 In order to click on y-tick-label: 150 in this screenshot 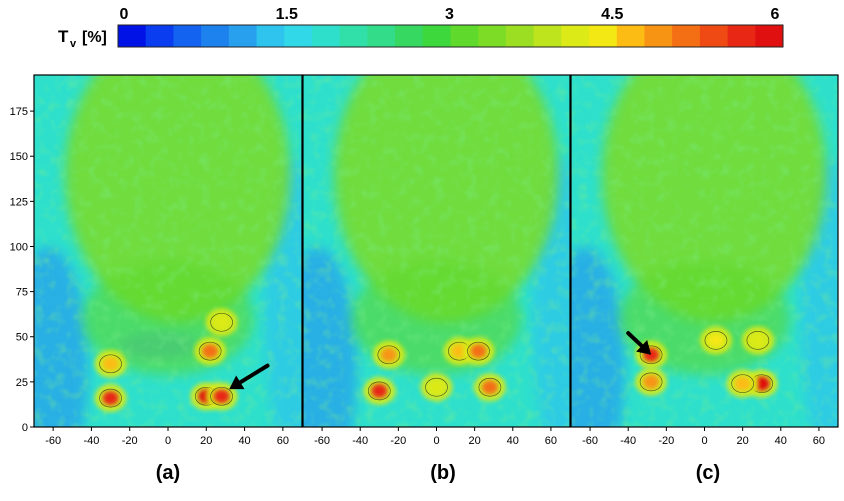, I will do `click(19, 157)`.